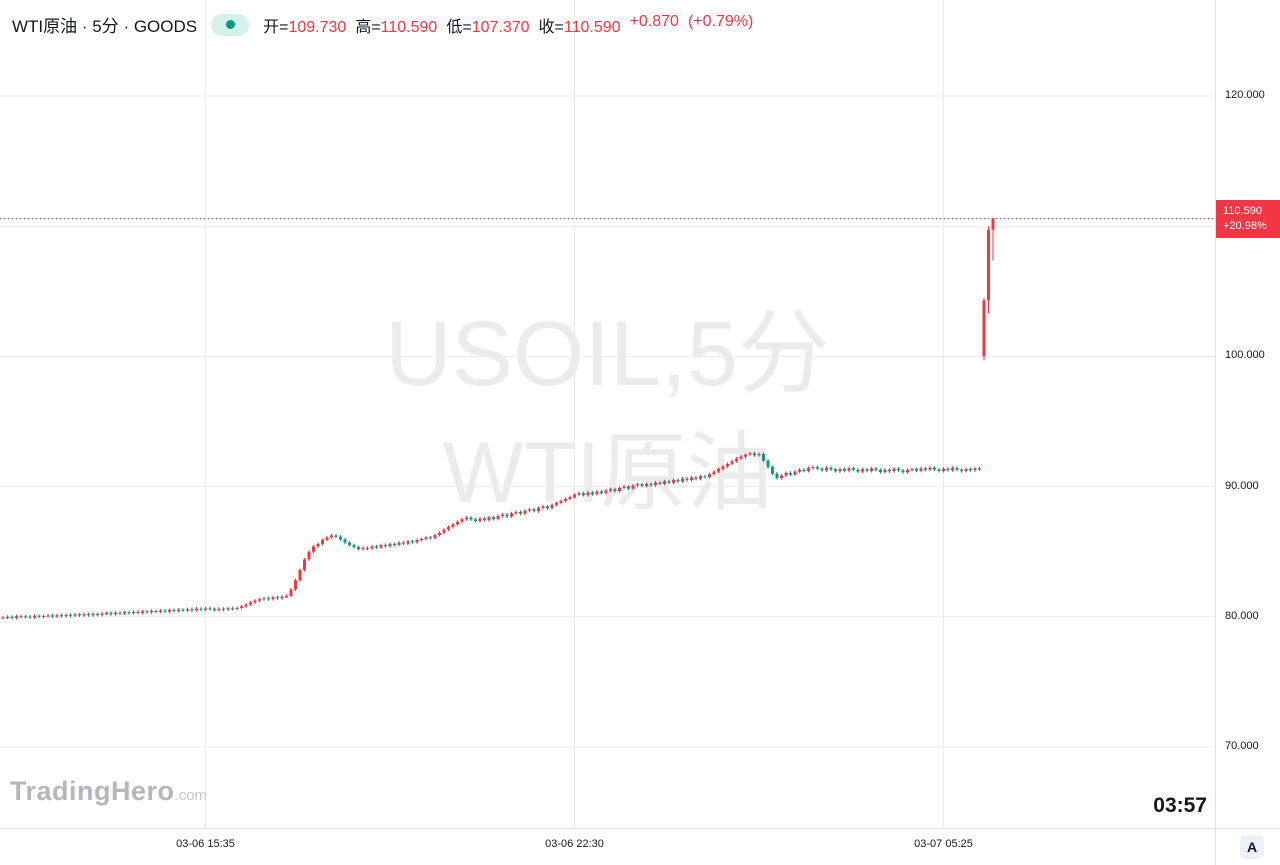 The image size is (1280, 865). Describe the element at coordinates (276, 27) in the screenshot. I see `open-label: 开=` at that location.